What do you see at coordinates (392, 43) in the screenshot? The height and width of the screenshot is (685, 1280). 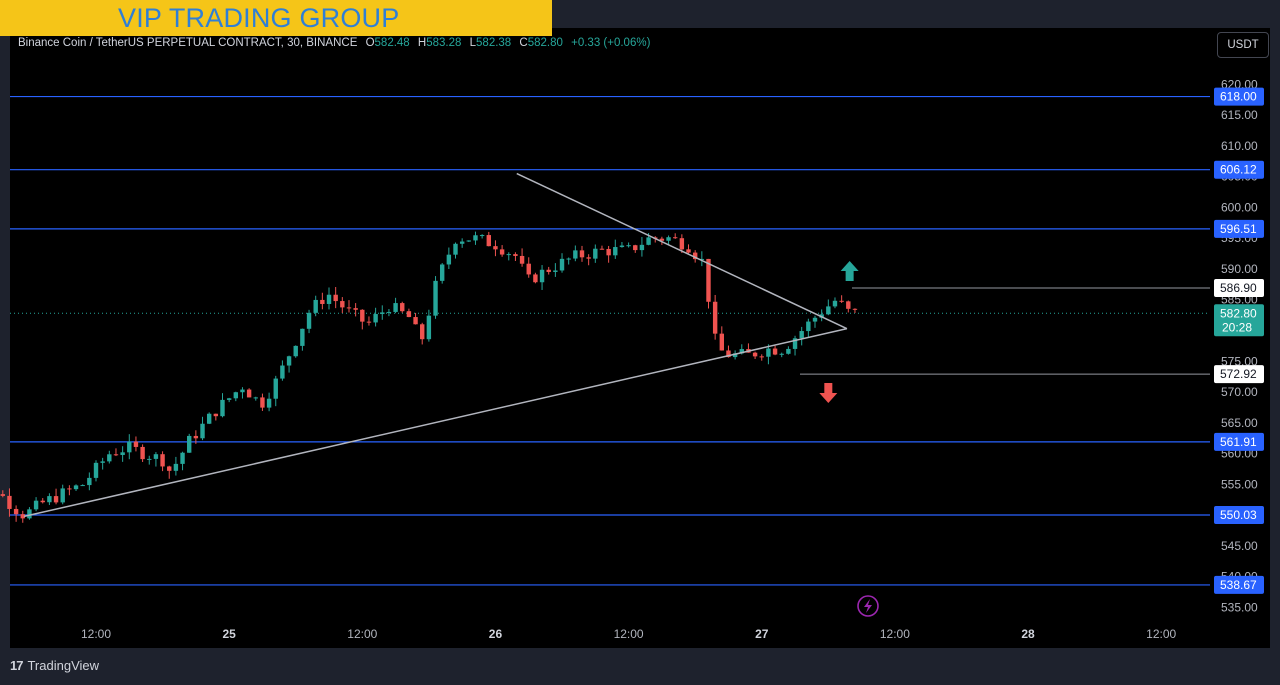 I see `open-value: 582.48` at bounding box center [392, 43].